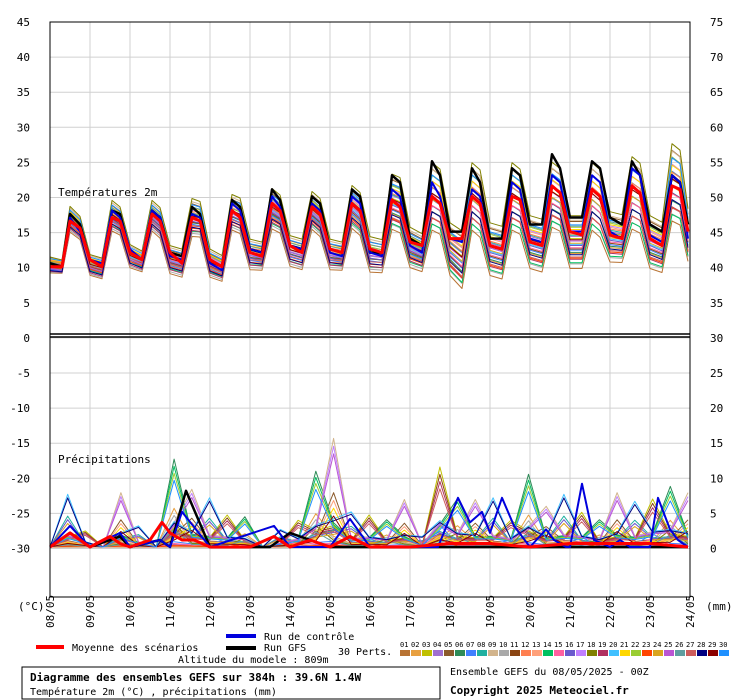  Describe the element at coordinates (23, 233) in the screenshot. I see `left-tick-label: 15` at that location.